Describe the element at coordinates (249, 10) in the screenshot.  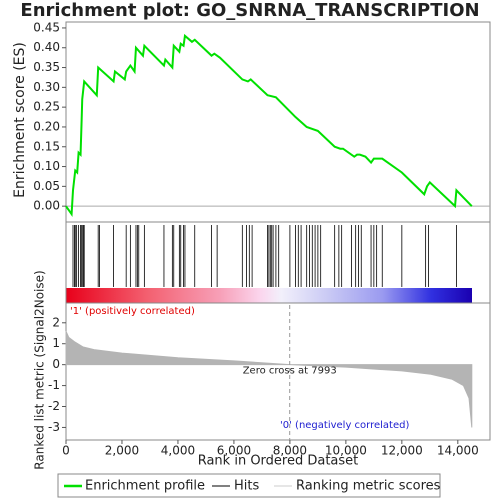
I see `chart-title: Enrichment plot: GO_SNRNA_TRANSCRIPTION` at that location.